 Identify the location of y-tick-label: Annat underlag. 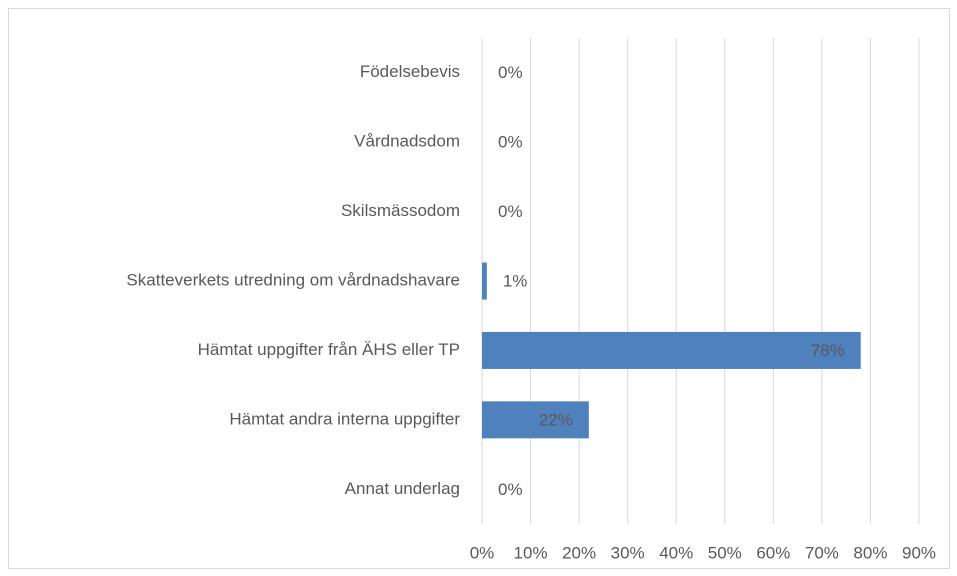
(402, 488).